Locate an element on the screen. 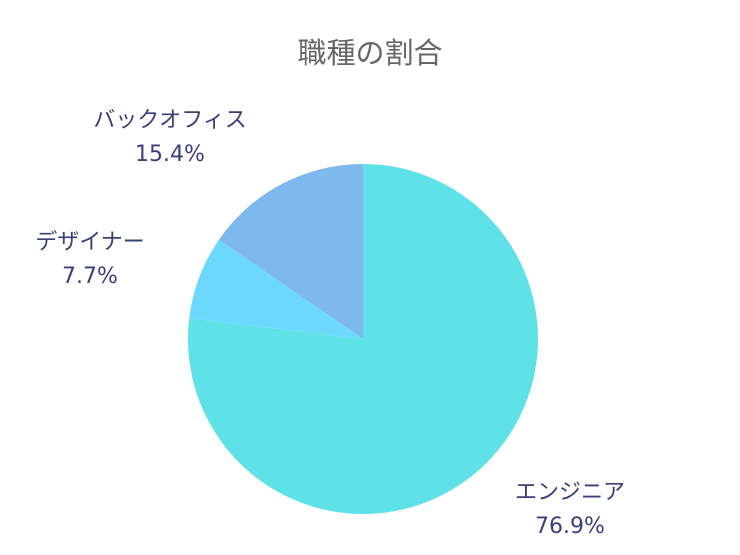  slice-label-backoffice: バックオフィス 15.4% is located at coordinates (170, 138).